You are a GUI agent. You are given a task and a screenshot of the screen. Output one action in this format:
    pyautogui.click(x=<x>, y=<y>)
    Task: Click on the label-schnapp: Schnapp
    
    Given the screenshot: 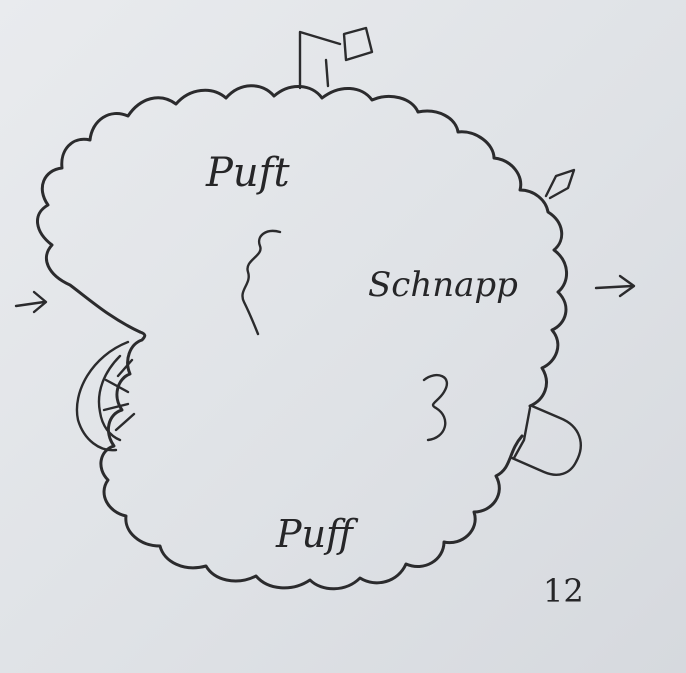 What is the action you would take?
    pyautogui.click(x=443, y=285)
    